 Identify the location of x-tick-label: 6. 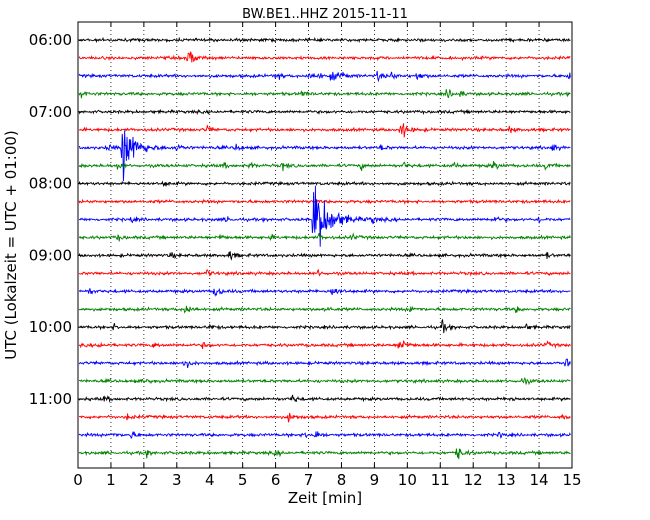
(276, 480).